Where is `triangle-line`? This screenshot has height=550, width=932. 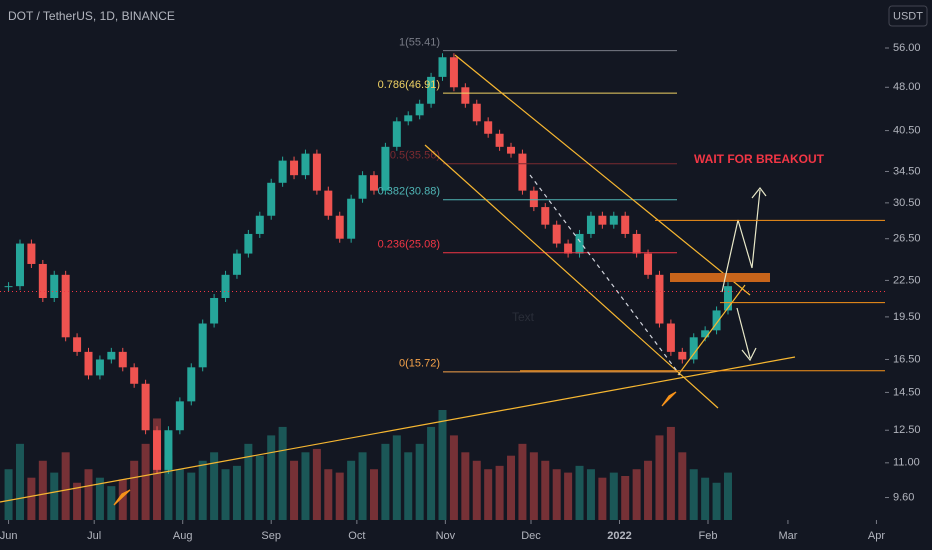
triangle-line is located at coordinates (711, 330).